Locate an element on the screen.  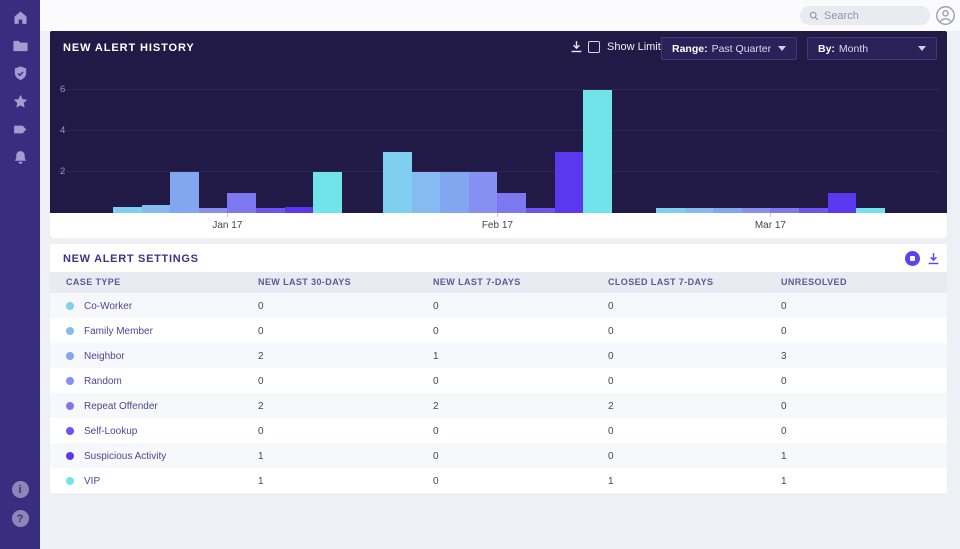
sidebar-nav is located at coordinates (20, 87).